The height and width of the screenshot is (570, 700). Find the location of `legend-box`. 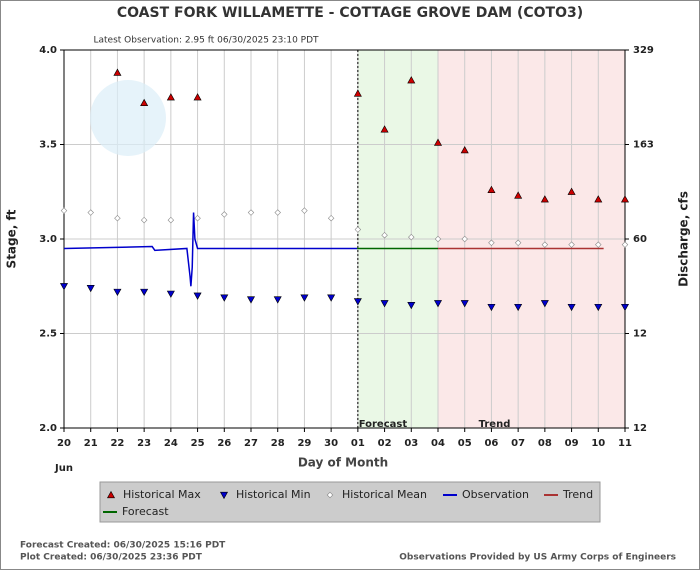

legend-box is located at coordinates (350, 502).